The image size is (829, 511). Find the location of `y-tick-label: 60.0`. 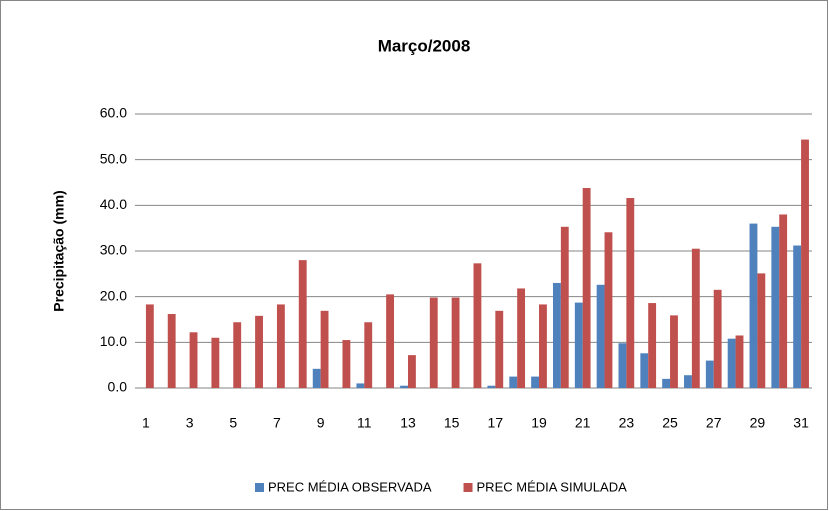

y-tick-label: 60.0 is located at coordinates (113, 113).